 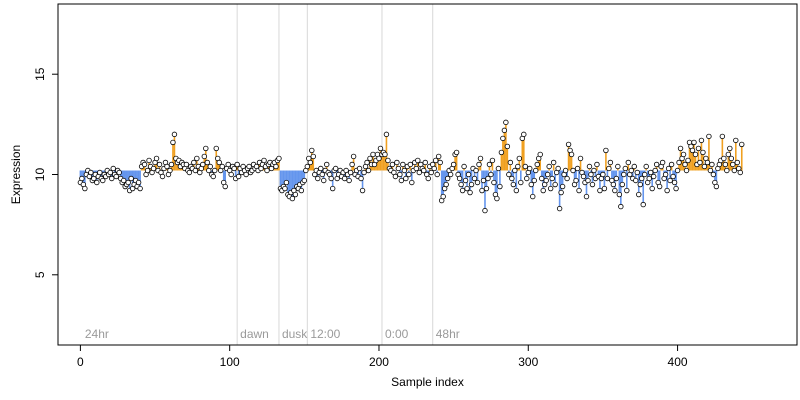 I want to click on segment-label: 24hr, so click(x=97, y=334).